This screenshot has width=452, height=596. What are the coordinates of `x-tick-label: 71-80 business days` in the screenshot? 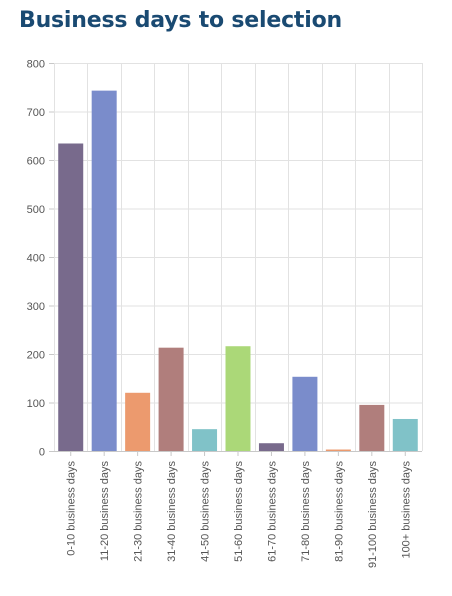 It's located at (306, 511).